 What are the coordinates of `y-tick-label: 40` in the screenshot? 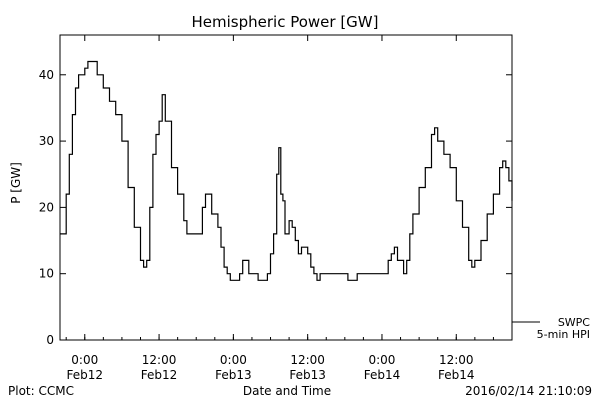 It's located at (46, 75).